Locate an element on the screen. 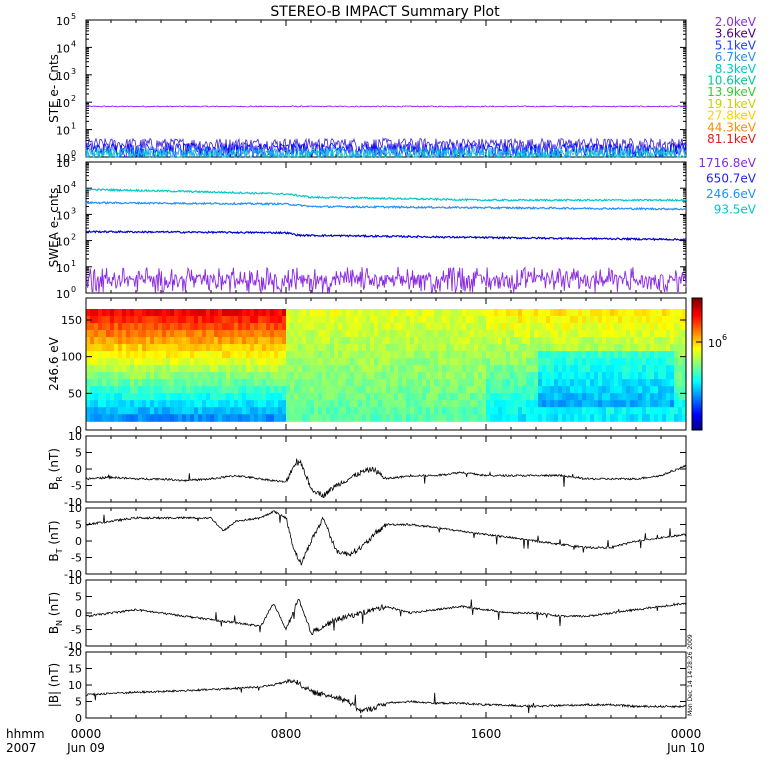 This screenshot has height=780, width=780. mag-b-ytick-label: 15 is located at coordinates (75, 669).